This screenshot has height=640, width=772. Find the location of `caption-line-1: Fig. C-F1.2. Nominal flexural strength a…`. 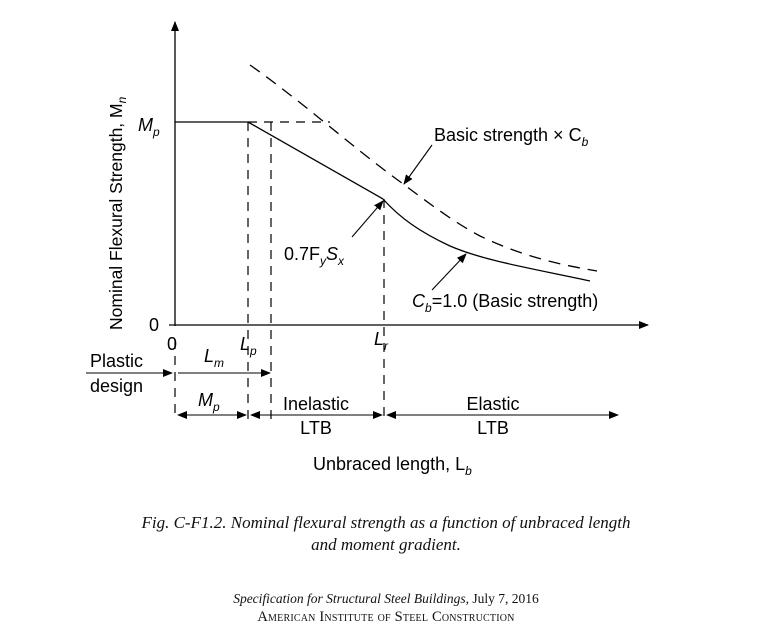

caption-line-1: Fig. C-F1.2. Nominal flexural strength a… is located at coordinates (386, 522).